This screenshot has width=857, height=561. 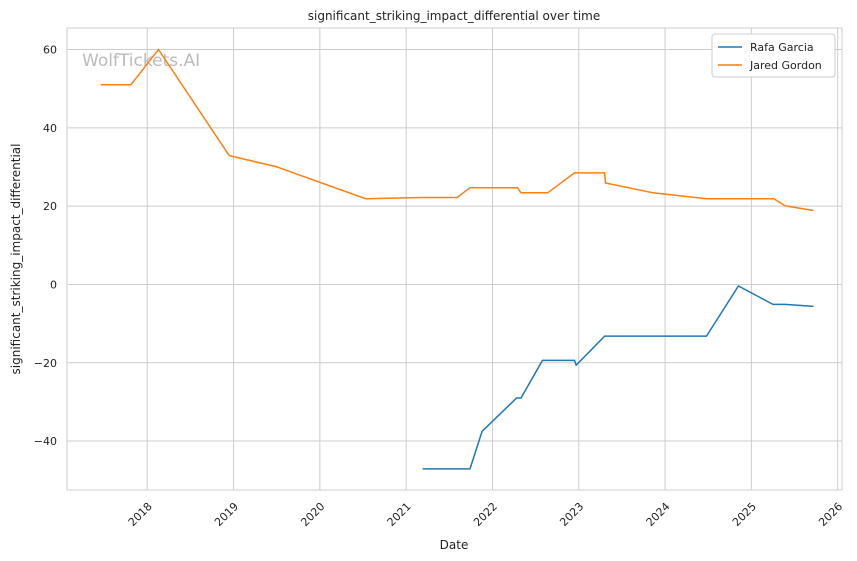 What do you see at coordinates (744, 514) in the screenshot?
I see `x-tick-label: 2025` at bounding box center [744, 514].